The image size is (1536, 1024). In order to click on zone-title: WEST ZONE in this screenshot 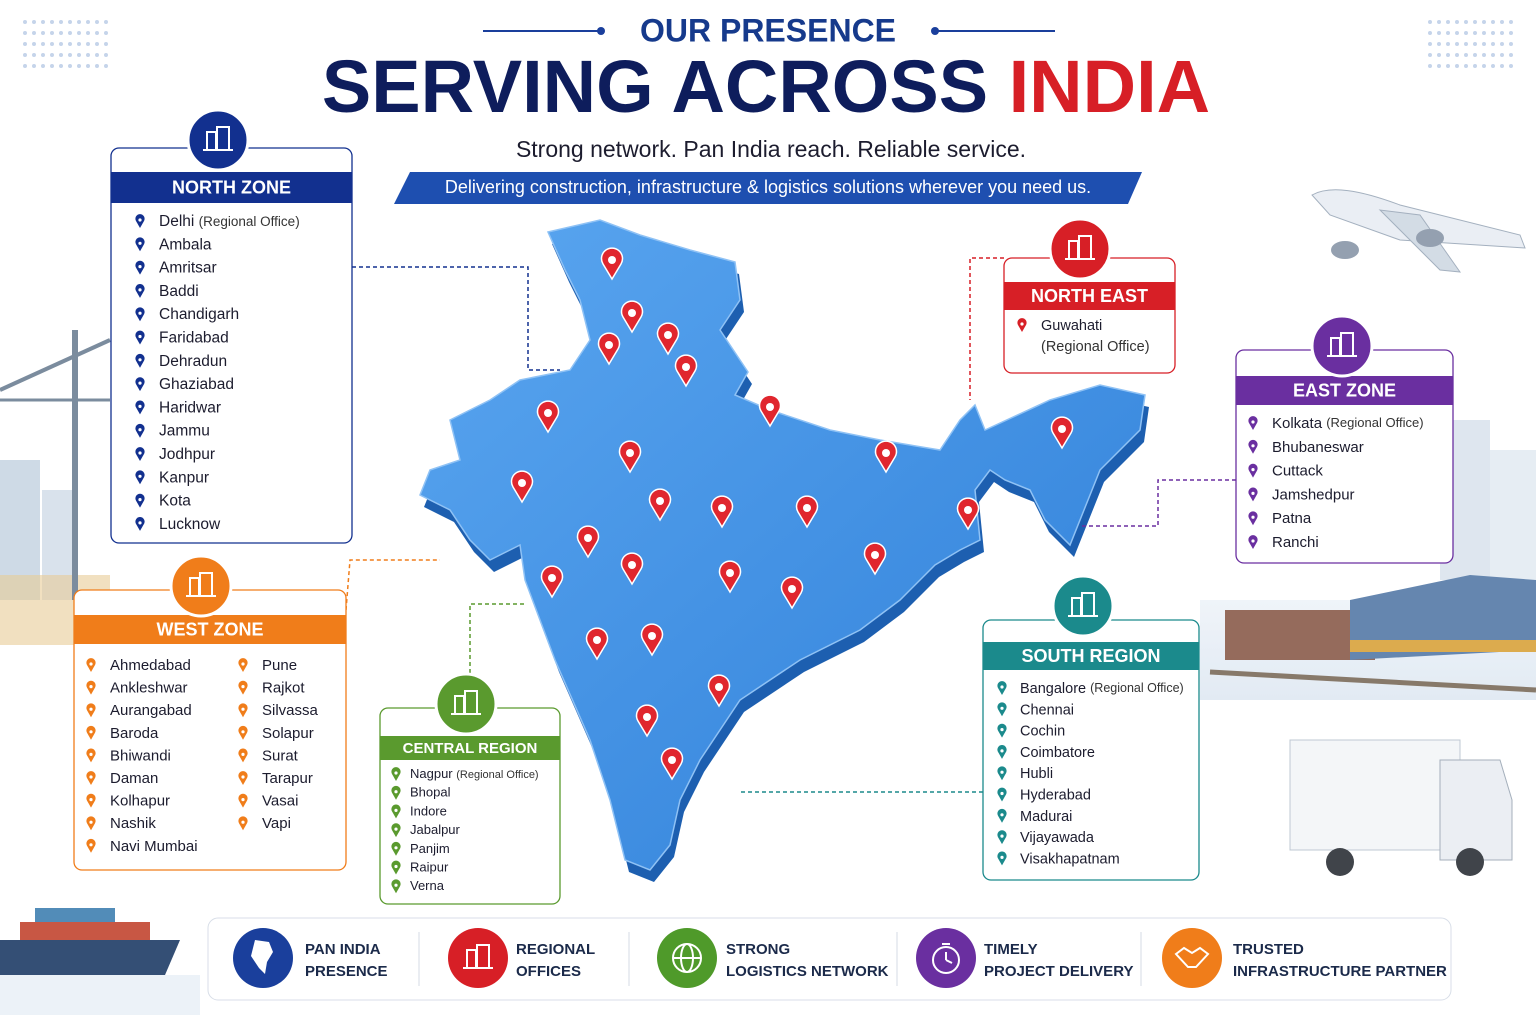, I will do `click(210, 629)`.